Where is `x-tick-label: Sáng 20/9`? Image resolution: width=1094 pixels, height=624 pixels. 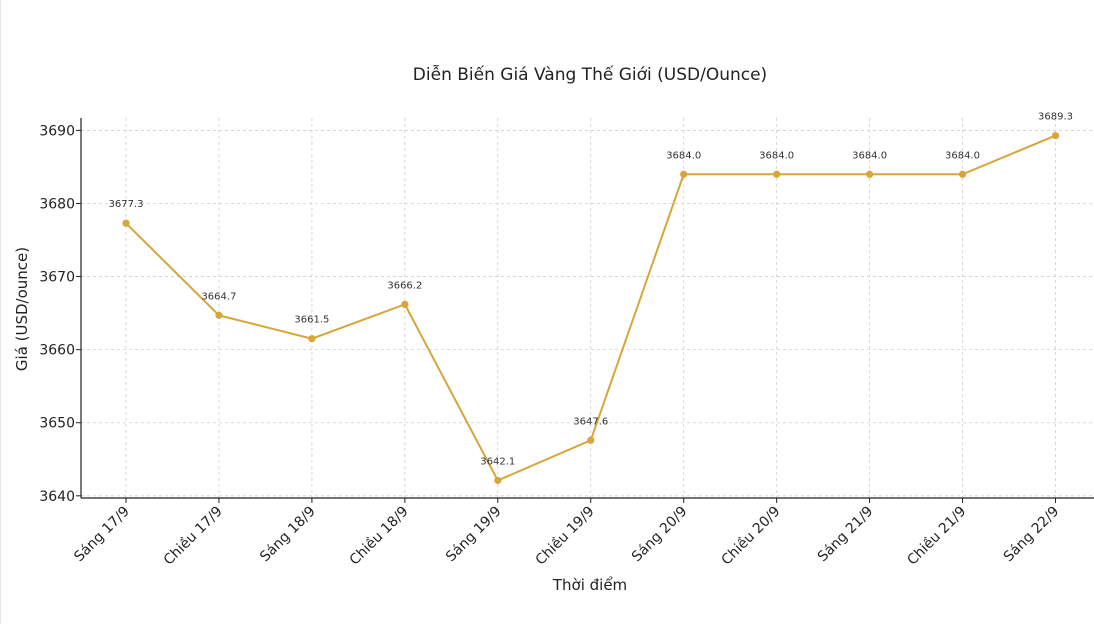 x-tick-label: Sáng 20/9 is located at coordinates (660, 535).